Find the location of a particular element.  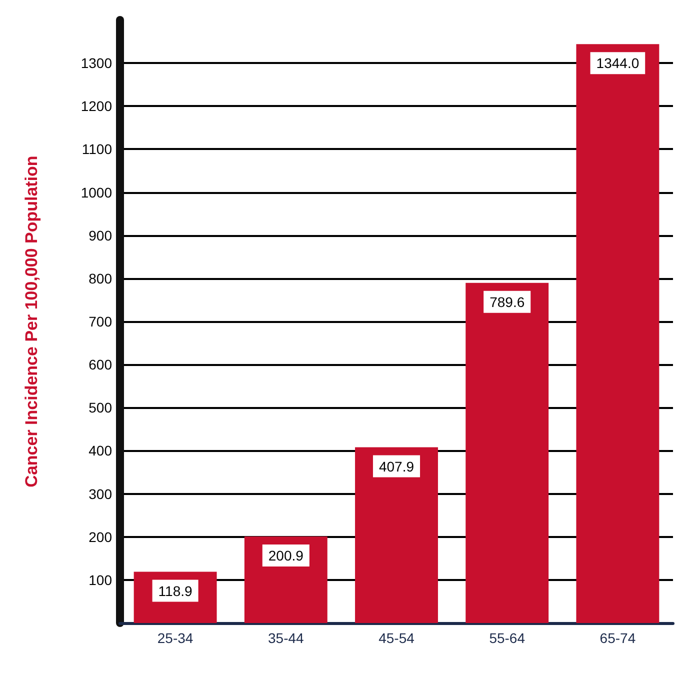

data-label: 118.9 is located at coordinates (175, 590).